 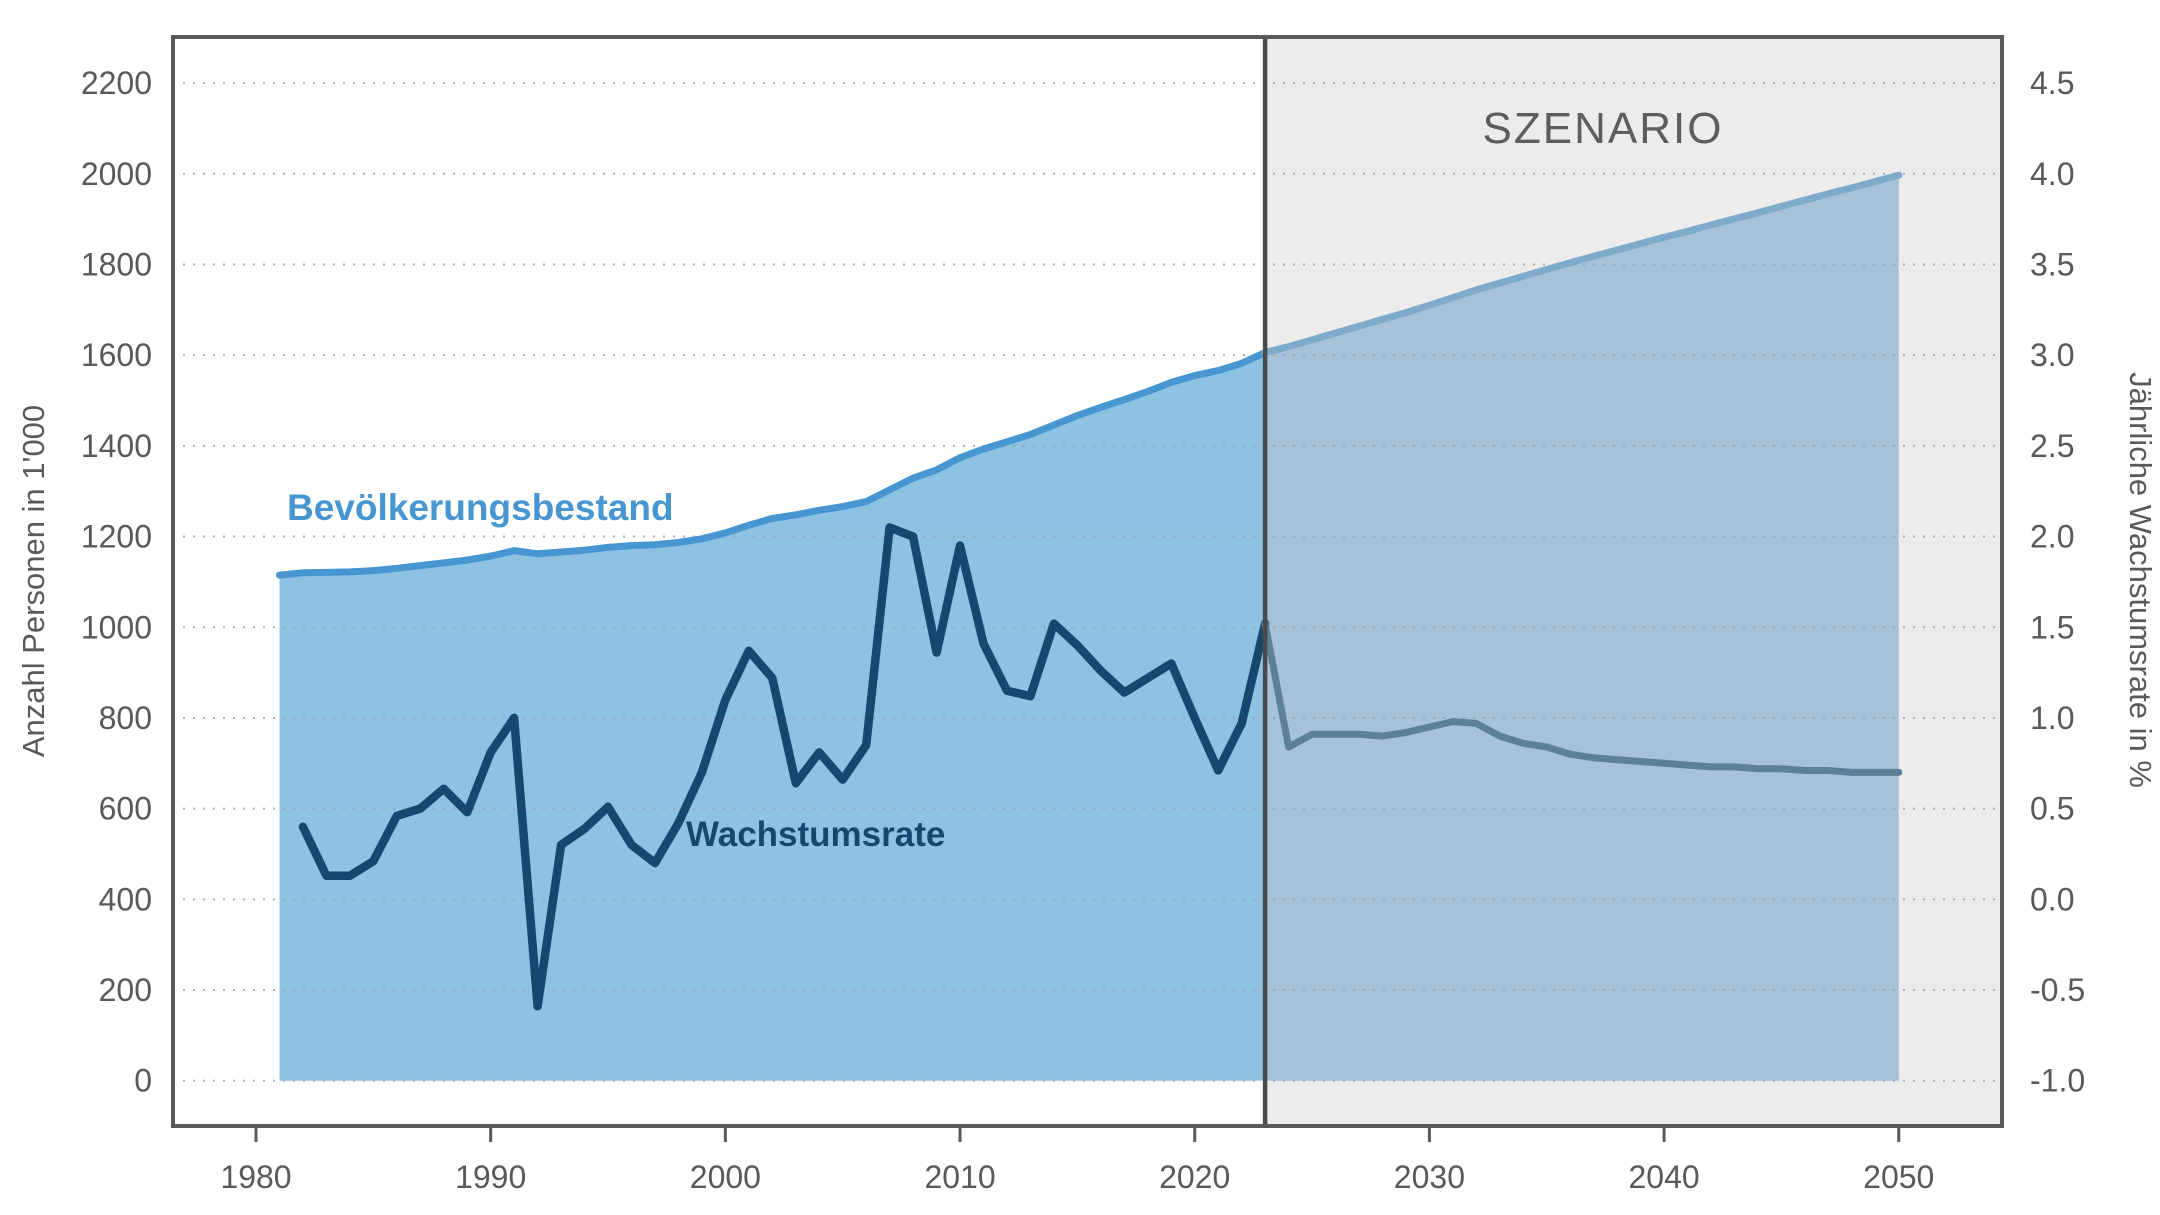 What do you see at coordinates (2052, 446) in the screenshot?
I see `right-axis-tick-label: 2.5` at bounding box center [2052, 446].